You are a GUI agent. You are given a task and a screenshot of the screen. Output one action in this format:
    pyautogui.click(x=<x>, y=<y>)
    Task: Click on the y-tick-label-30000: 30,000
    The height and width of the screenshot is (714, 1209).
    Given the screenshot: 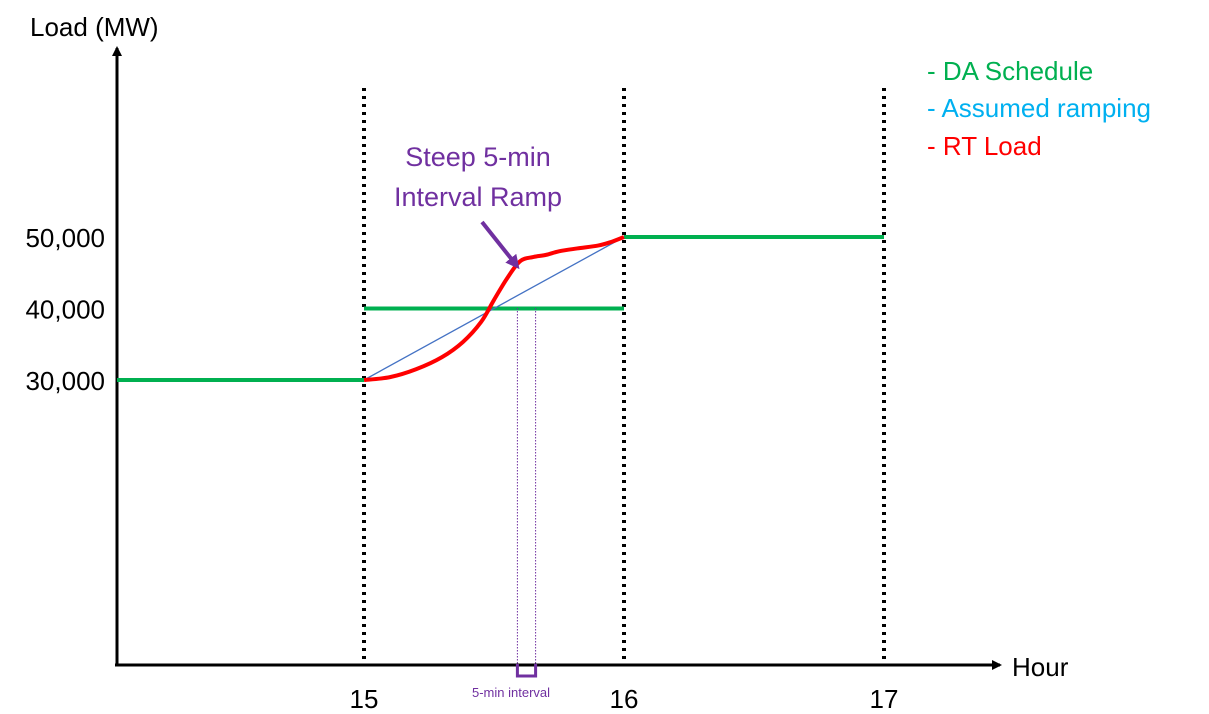 What is the action you would take?
    pyautogui.click(x=65, y=381)
    